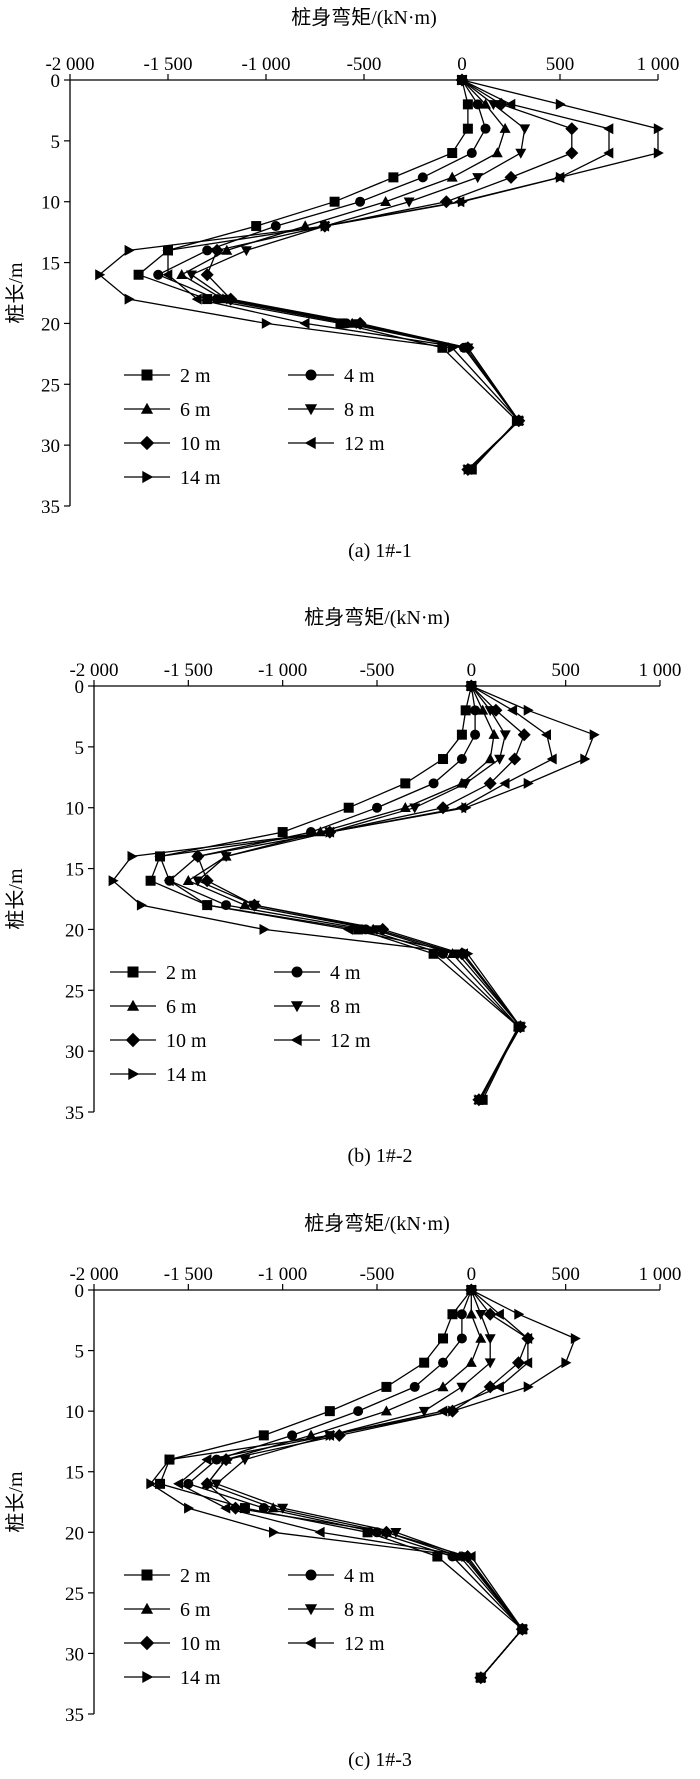 The height and width of the screenshot is (1779, 700). What do you see at coordinates (80, 1352) in the screenshot?
I see `y-tick-label: 5` at bounding box center [80, 1352].